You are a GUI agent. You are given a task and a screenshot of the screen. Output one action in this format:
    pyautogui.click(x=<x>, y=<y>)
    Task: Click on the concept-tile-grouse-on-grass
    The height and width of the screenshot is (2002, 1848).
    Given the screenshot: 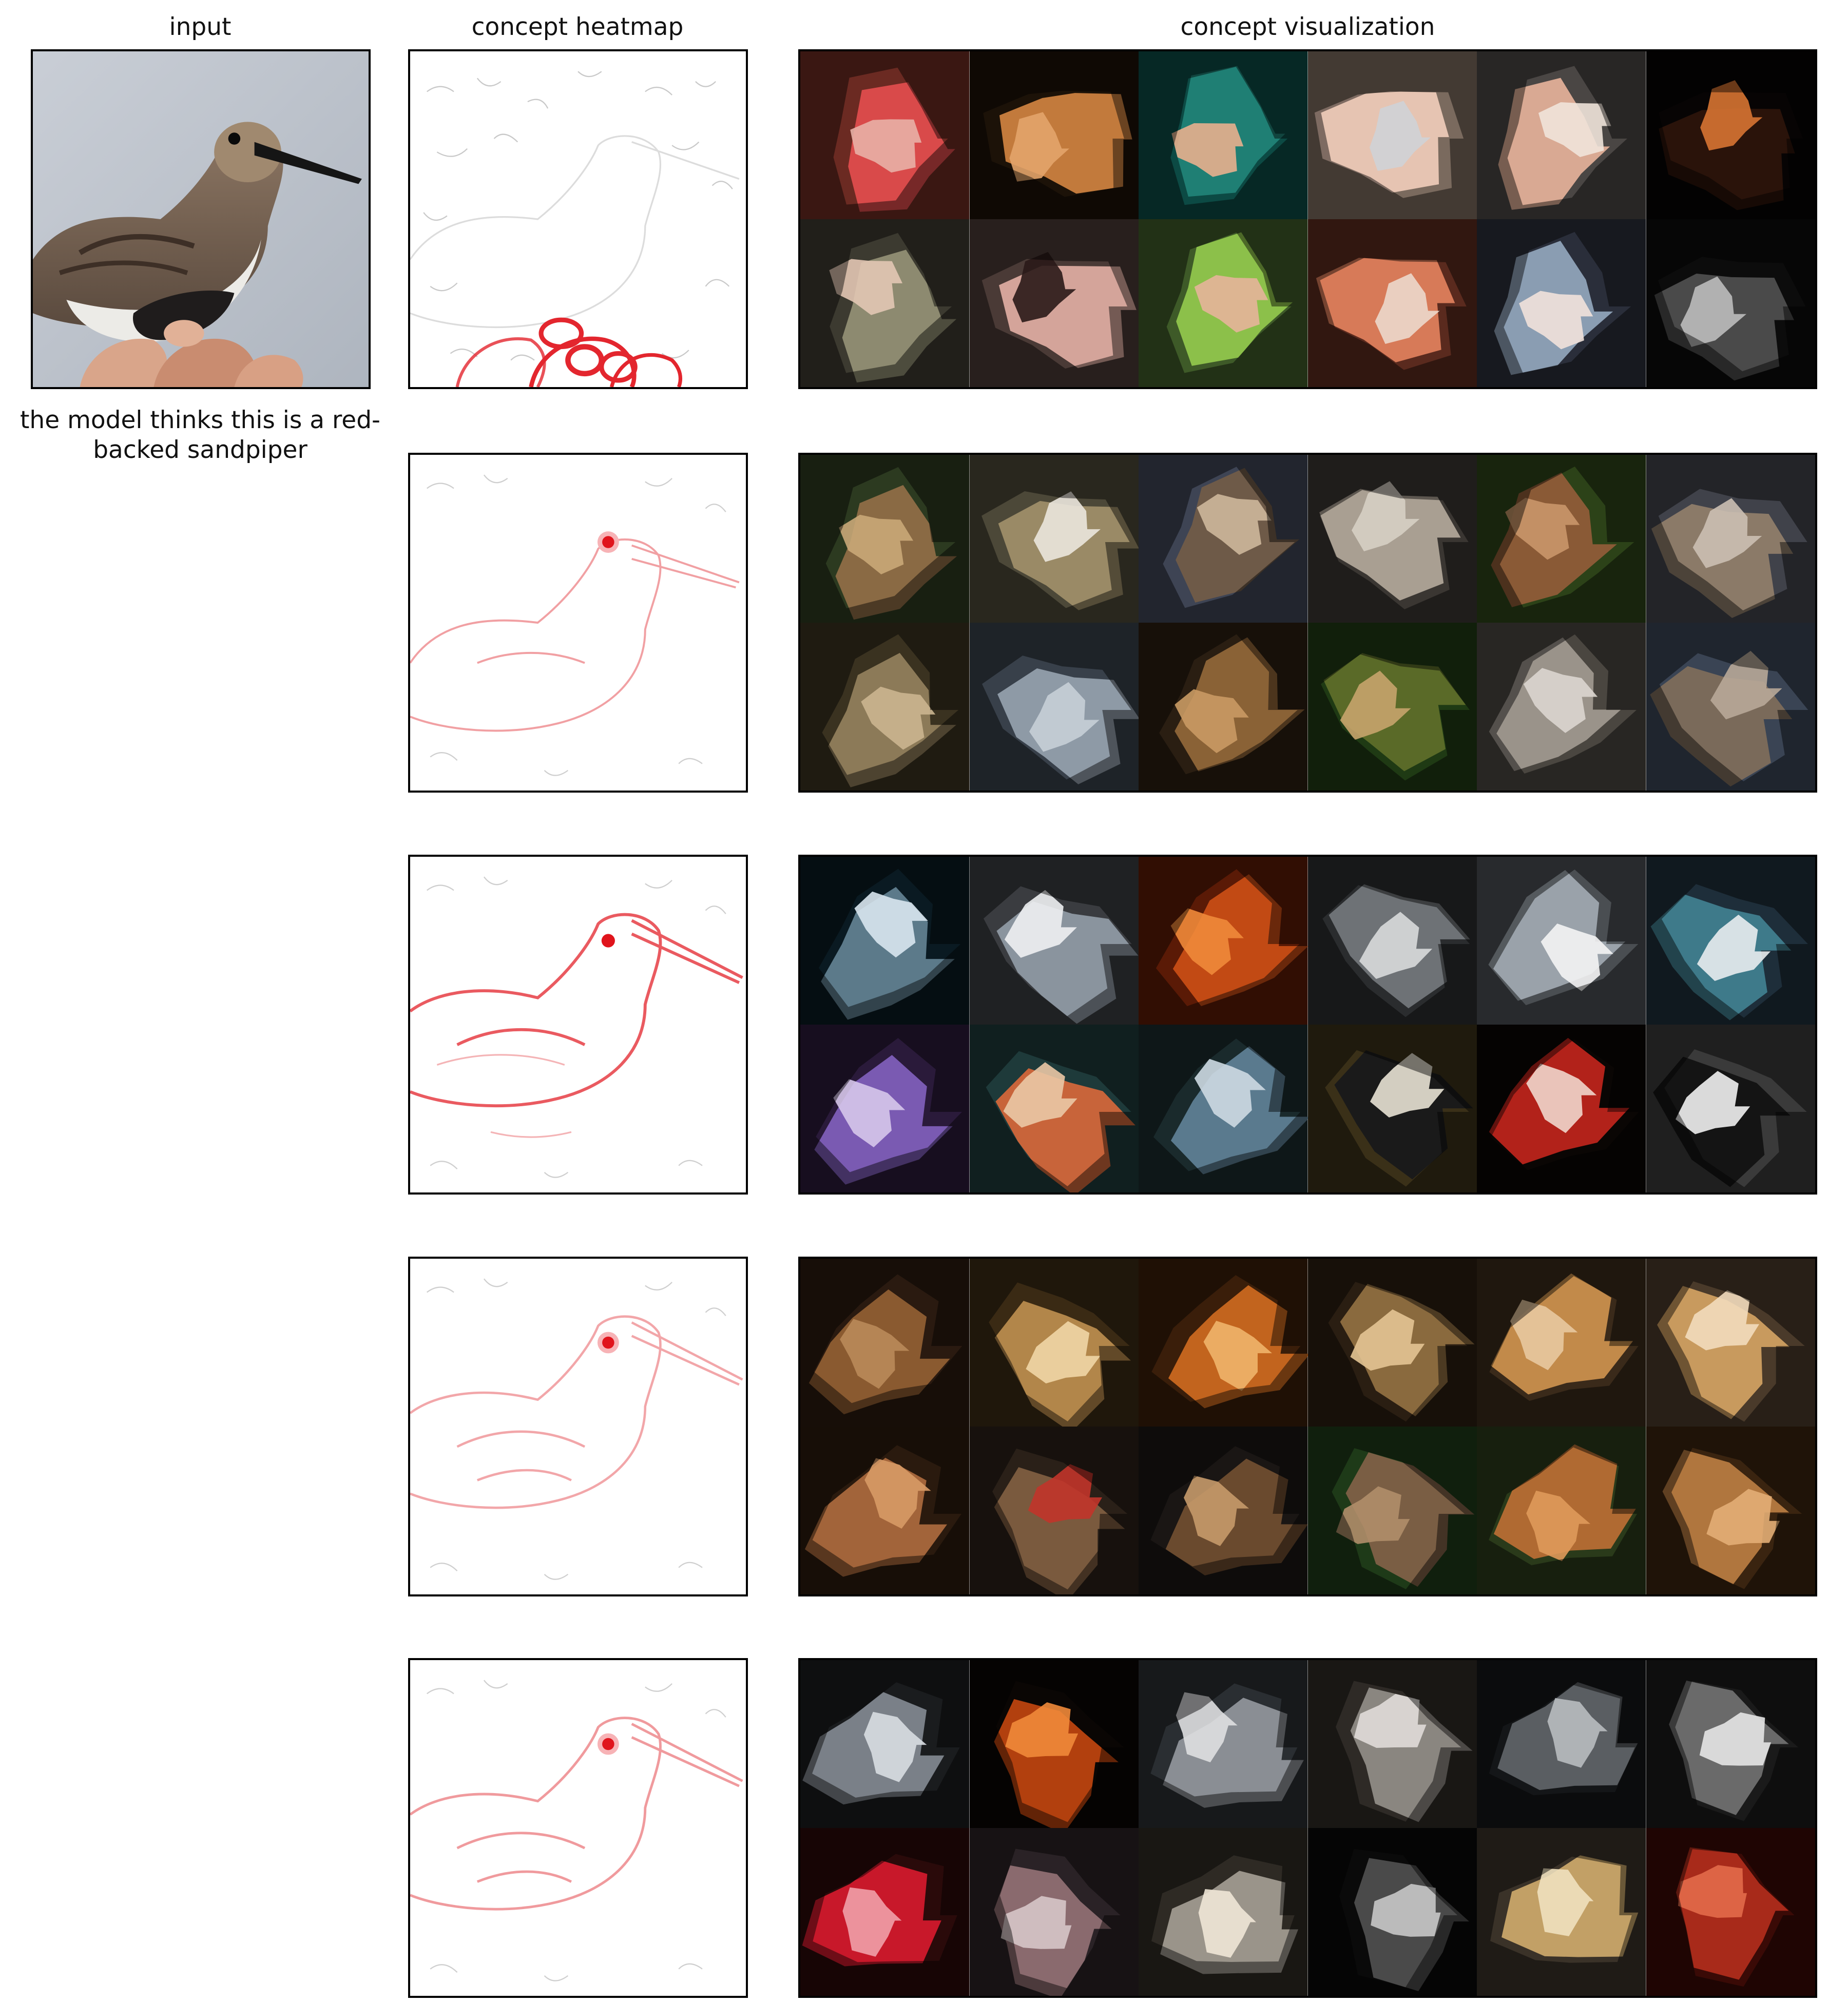 What is the action you would take?
    pyautogui.click(x=1392, y=707)
    